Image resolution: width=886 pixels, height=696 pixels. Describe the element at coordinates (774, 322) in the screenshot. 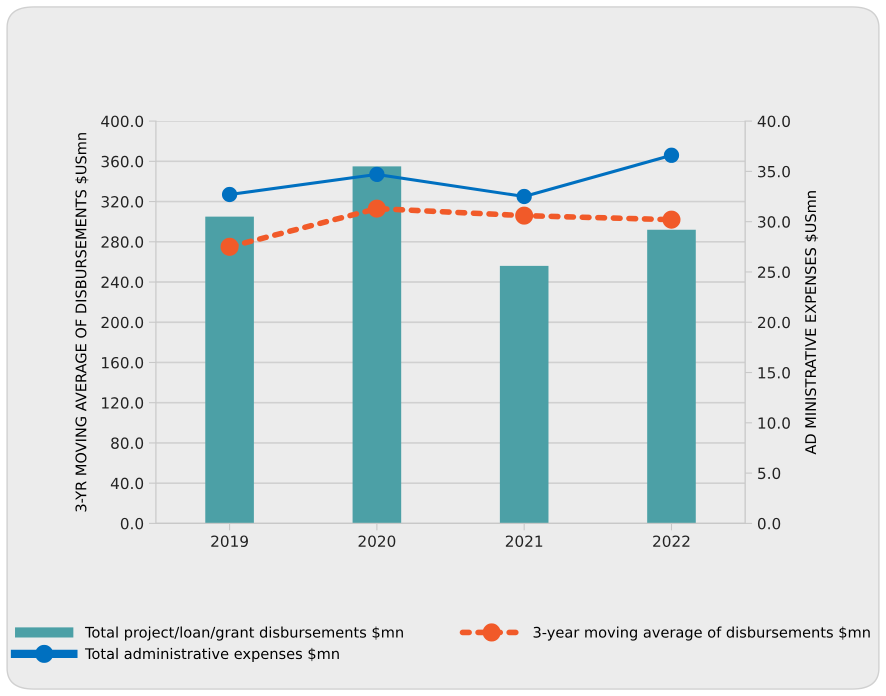

I see `y2-tick-label: 20.0` at that location.